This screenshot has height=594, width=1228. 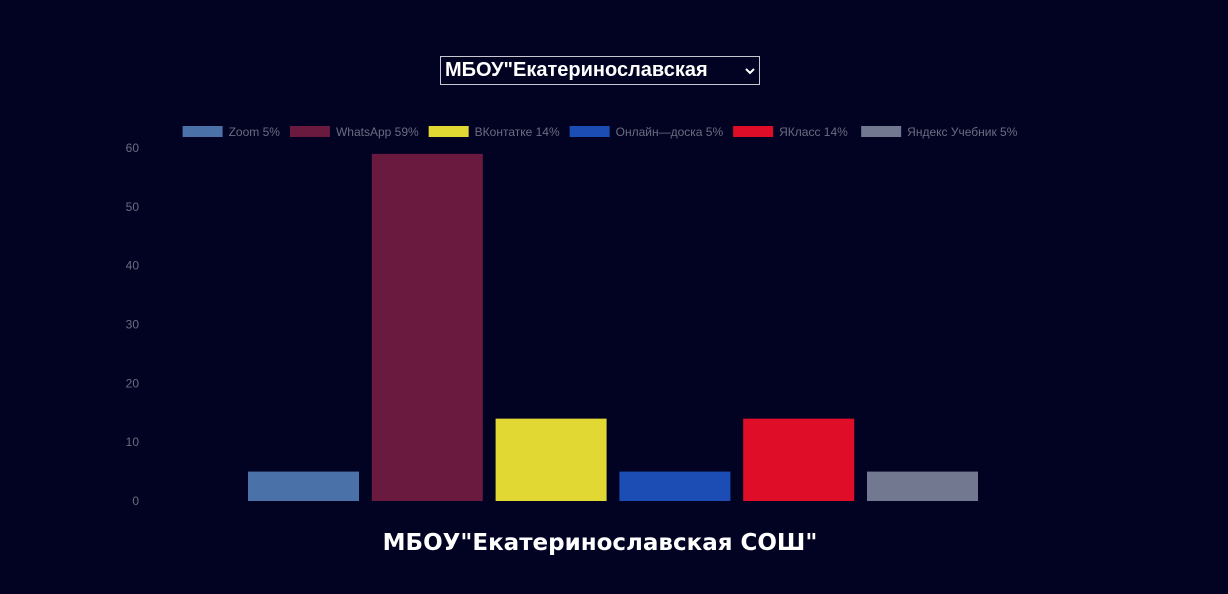 I want to click on y-tick-label: 40, so click(x=133, y=266).